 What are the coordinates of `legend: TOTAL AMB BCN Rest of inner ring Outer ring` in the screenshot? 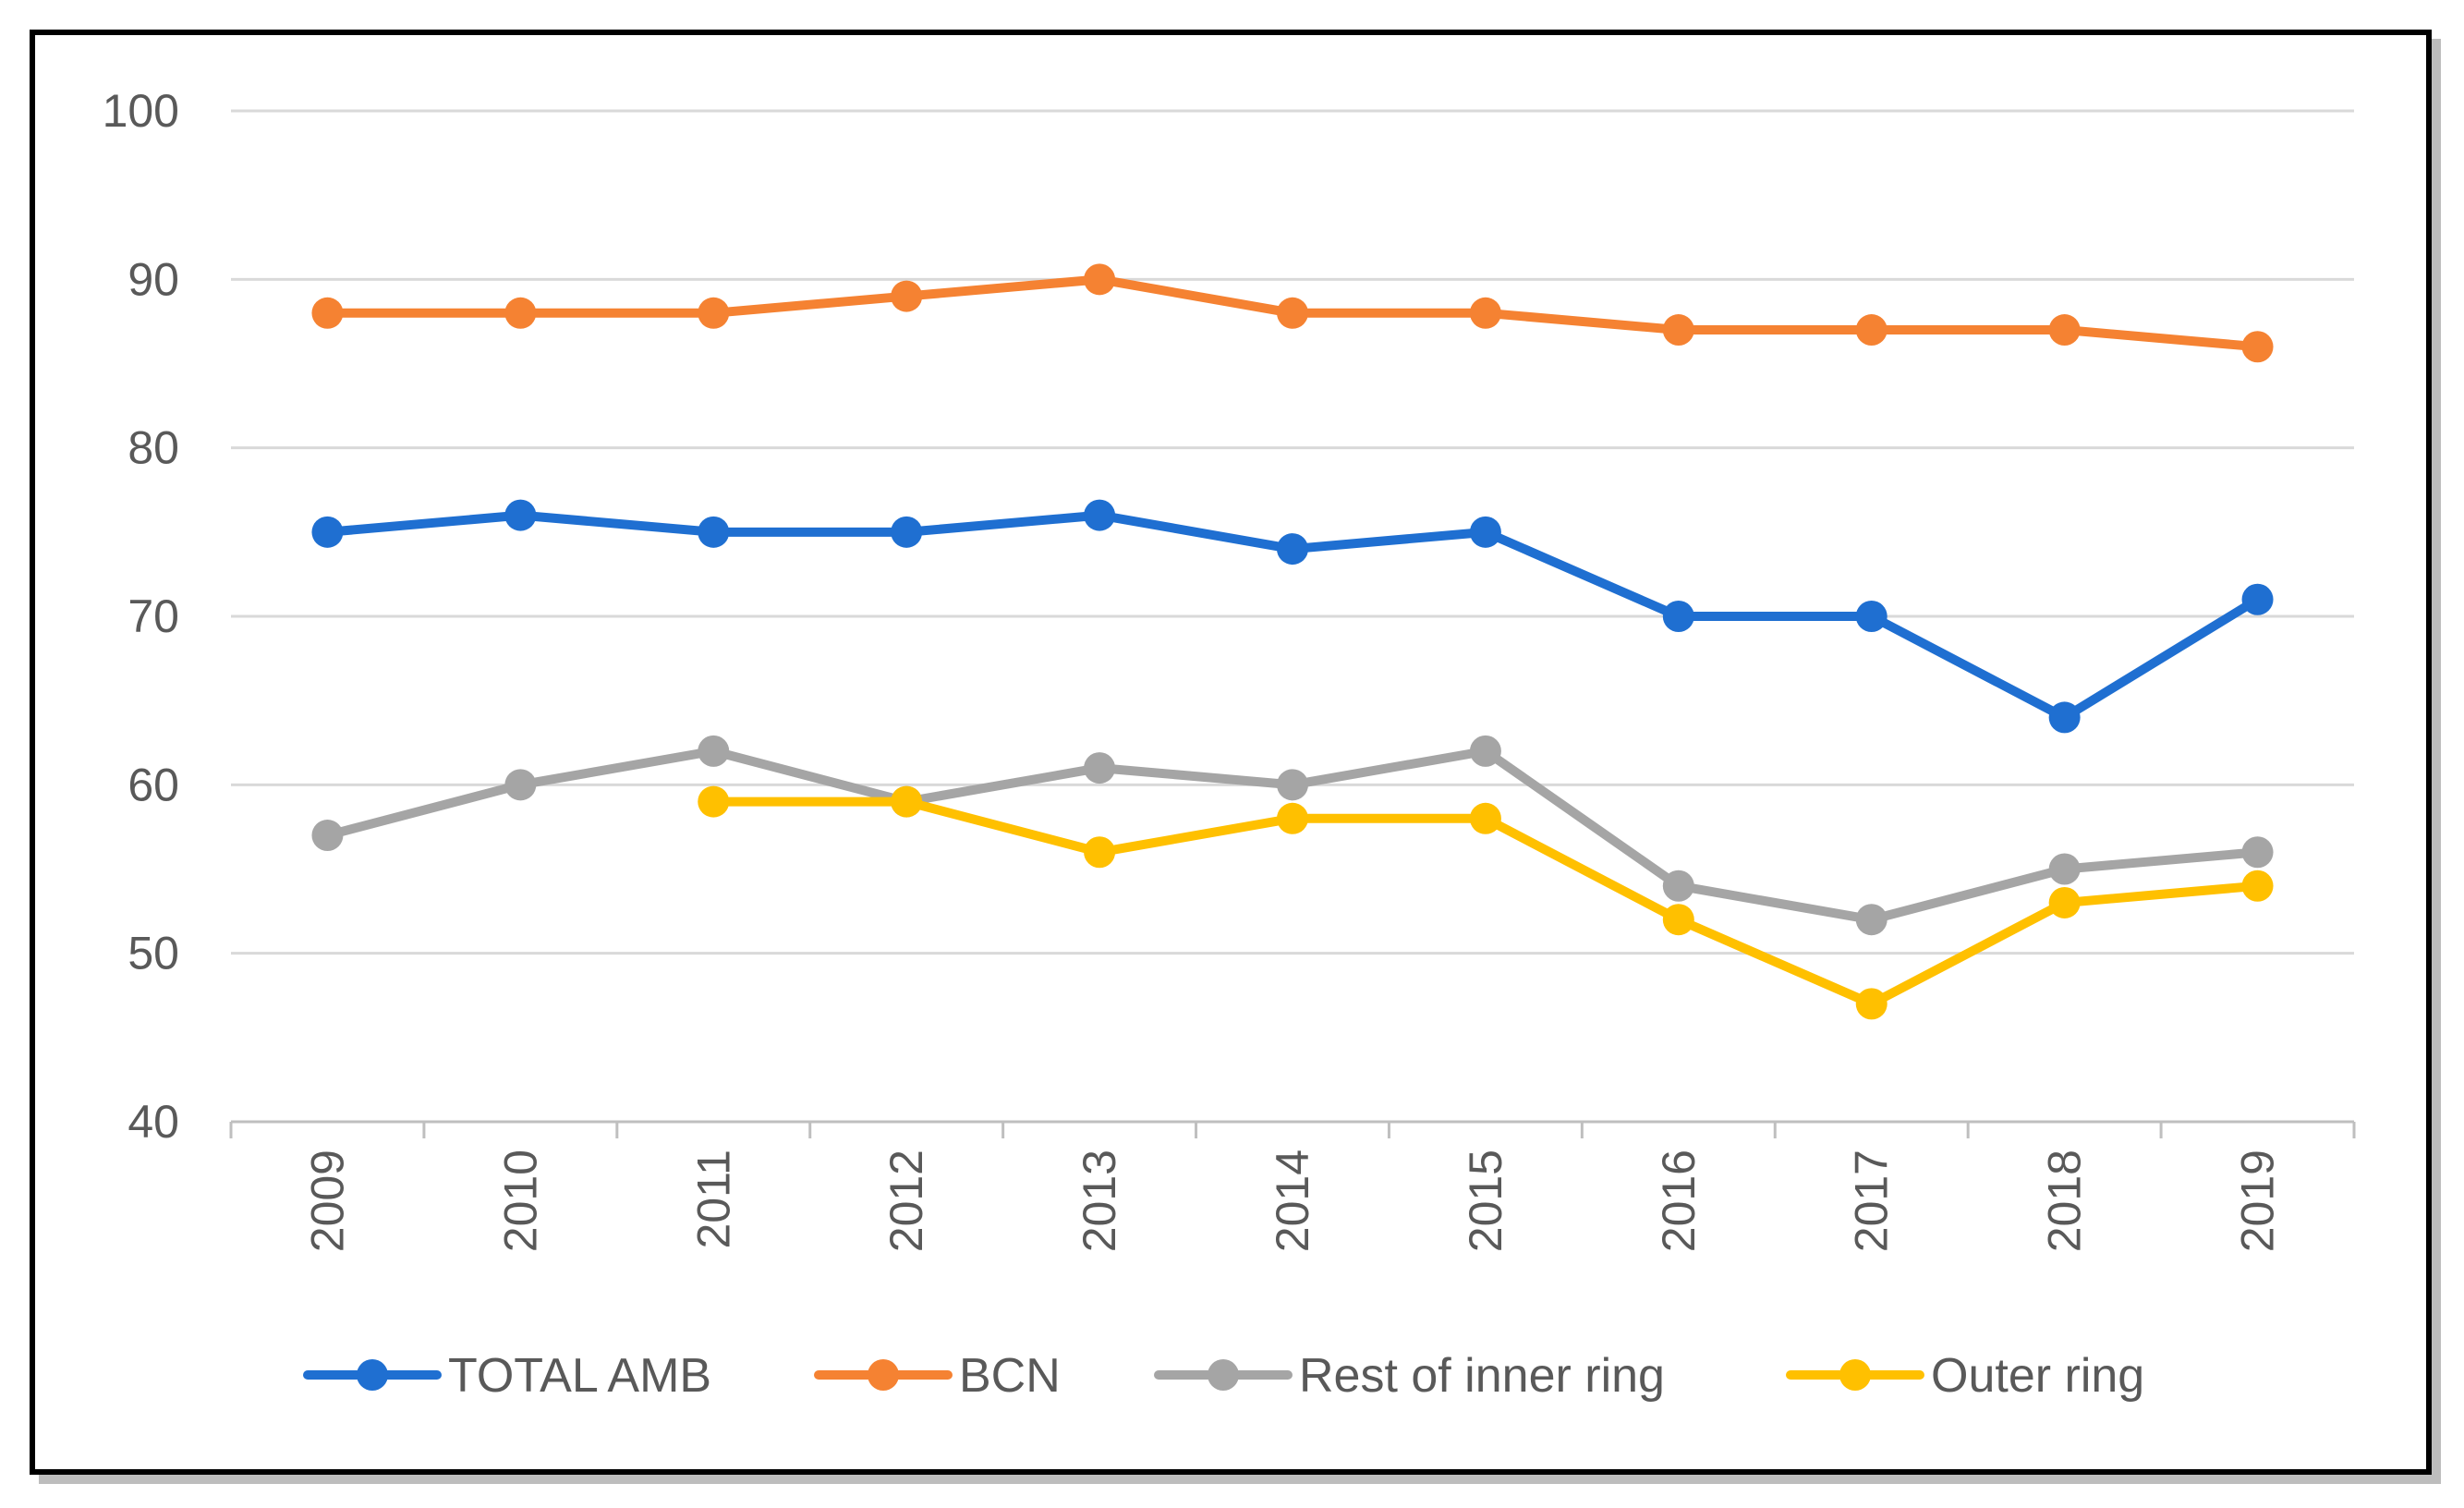 It's located at (1223, 1376).